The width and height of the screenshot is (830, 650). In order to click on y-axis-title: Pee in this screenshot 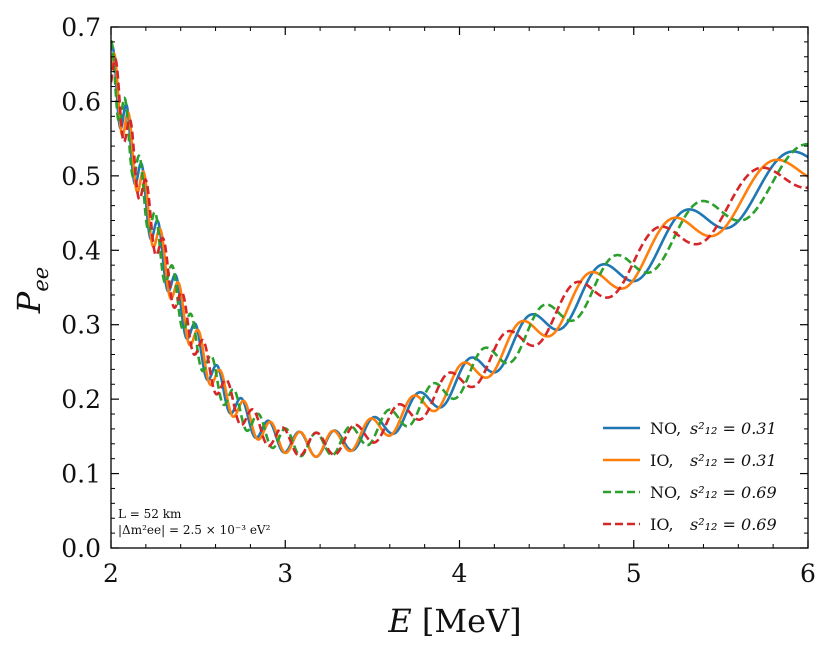, I will do `click(31, 290)`.